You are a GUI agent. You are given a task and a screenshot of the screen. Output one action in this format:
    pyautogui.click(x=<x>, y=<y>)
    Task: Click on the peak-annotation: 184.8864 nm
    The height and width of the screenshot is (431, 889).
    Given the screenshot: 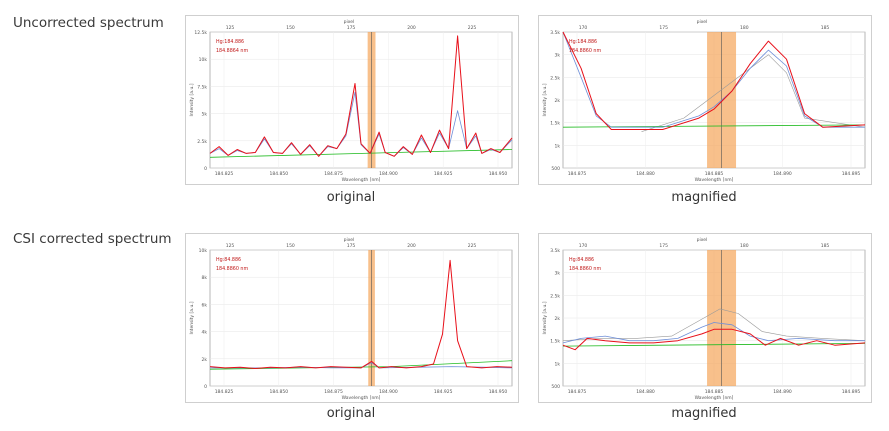 What is the action you would take?
    pyautogui.click(x=232, y=51)
    